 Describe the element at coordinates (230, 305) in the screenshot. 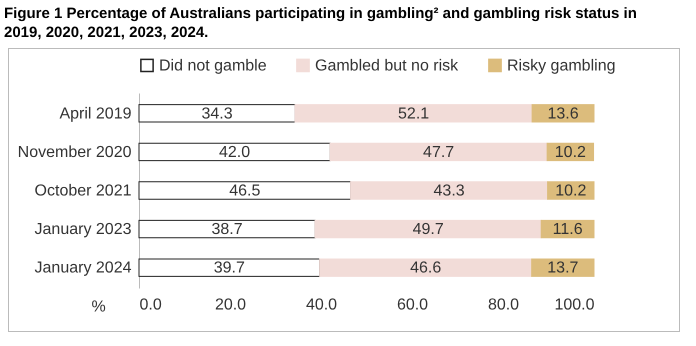

I see `x-tick-label: 20.0` at that location.